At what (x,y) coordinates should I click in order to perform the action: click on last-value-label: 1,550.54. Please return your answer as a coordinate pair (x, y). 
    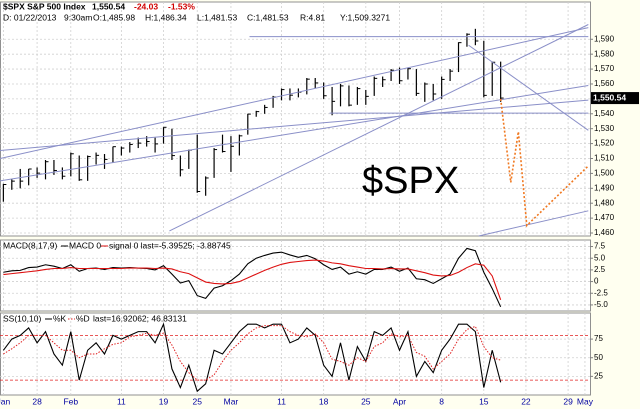
    Looking at the image, I should click on (609, 97).